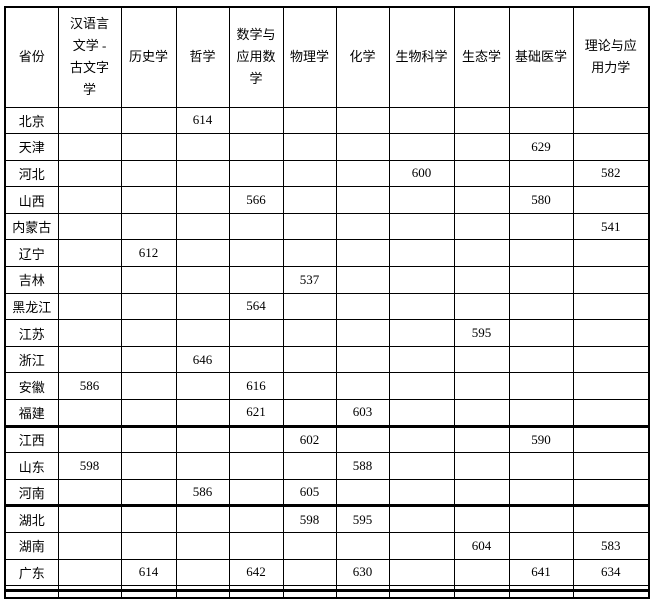  I want to click on score-cell: 642, so click(256, 572).